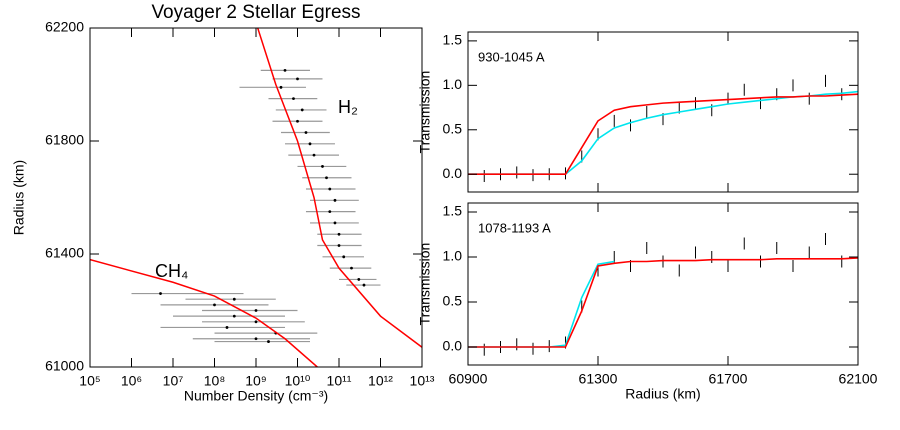 The image size is (900, 430). I want to click on chart-title: Voyager 2 Stellar Egress, so click(255, 12).